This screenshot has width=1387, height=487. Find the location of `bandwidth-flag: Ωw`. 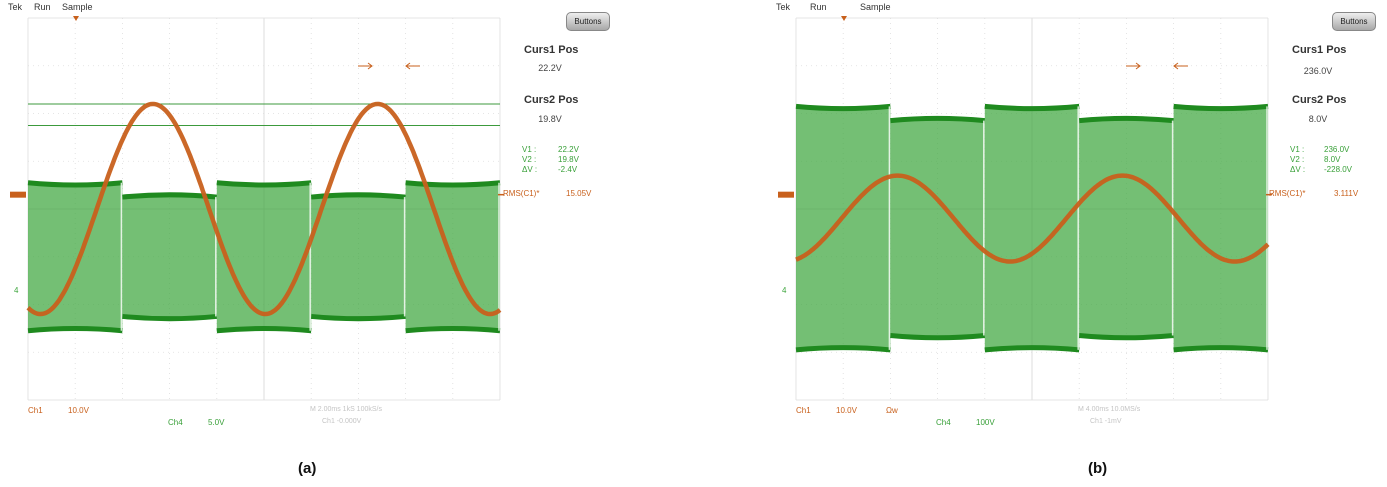

bandwidth-flag: Ωw is located at coordinates (892, 410).